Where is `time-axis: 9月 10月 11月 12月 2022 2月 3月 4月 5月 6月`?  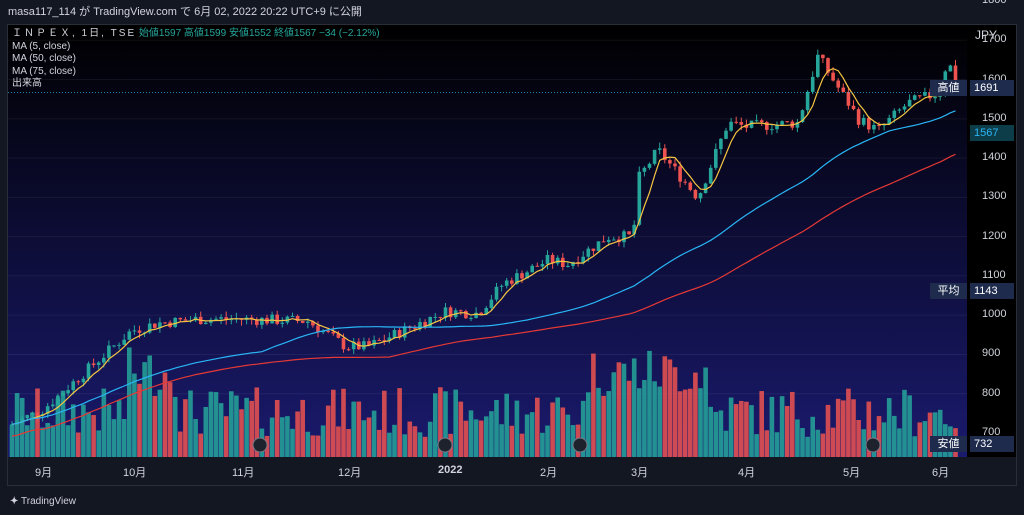 time-axis: 9月 10月 11月 12月 2022 2月 3月 4月 5月 6月 is located at coordinates (487, 471).